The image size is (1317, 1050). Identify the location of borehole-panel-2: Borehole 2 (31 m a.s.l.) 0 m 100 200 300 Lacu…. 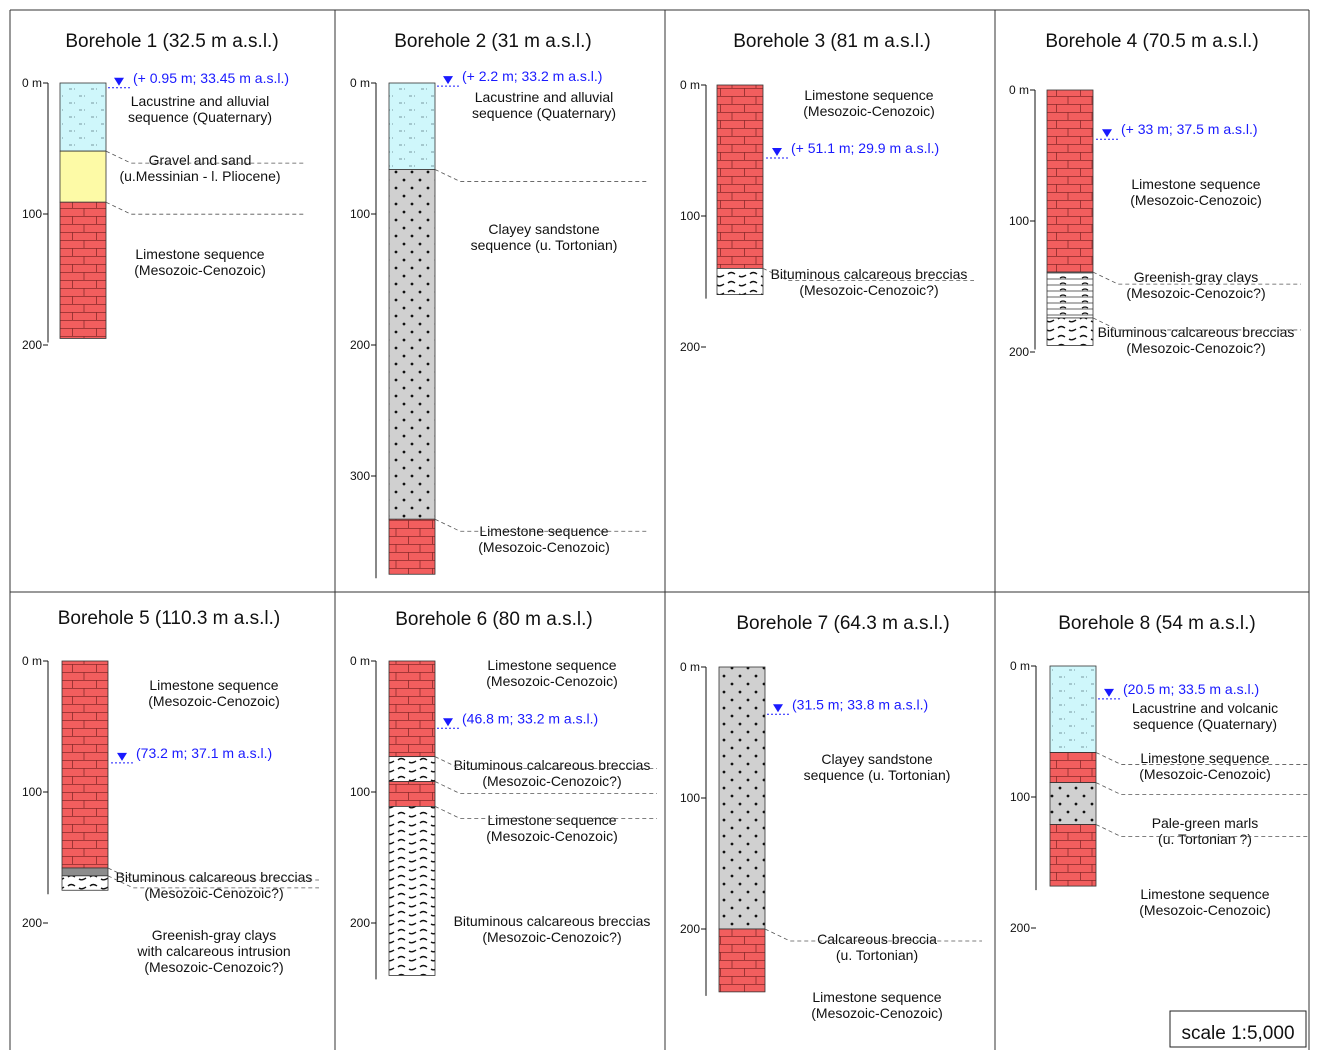
(499, 305).